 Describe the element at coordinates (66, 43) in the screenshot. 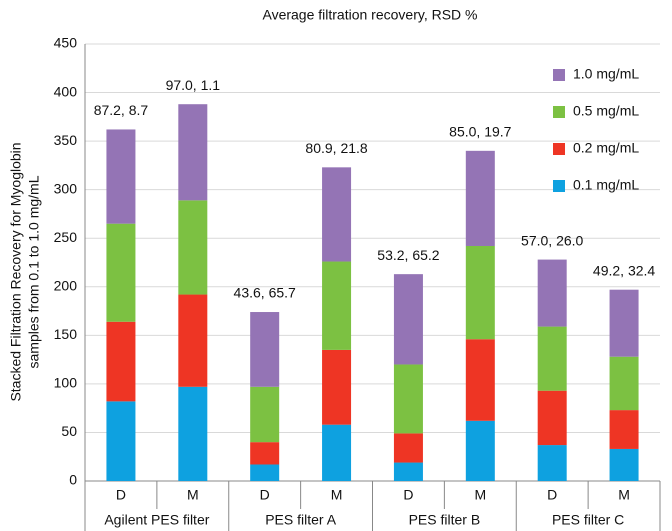

I see `y-tick-label: 450` at that location.